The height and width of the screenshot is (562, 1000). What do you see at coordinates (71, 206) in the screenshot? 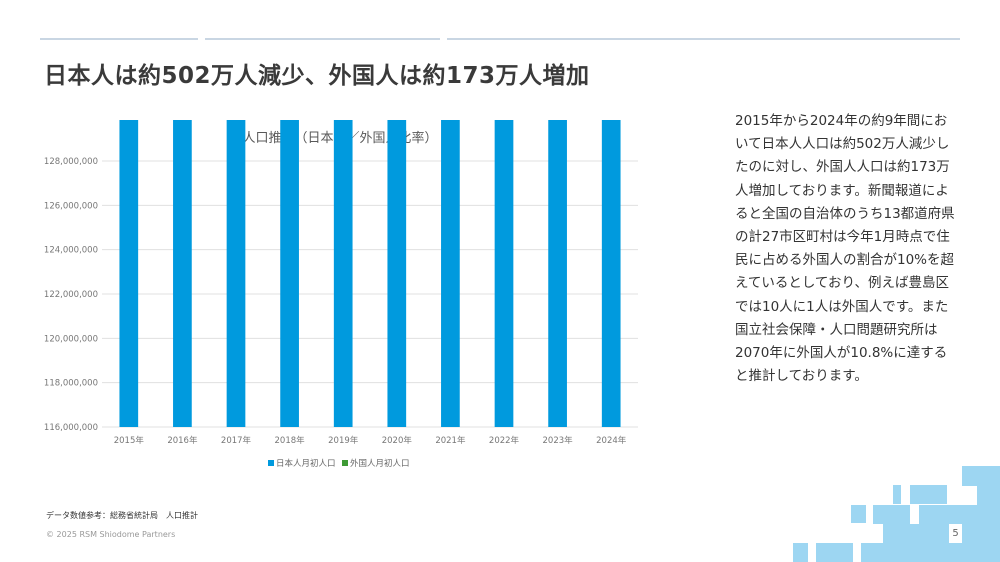
I see `y-tick-label: 126,000,000` at bounding box center [71, 206].